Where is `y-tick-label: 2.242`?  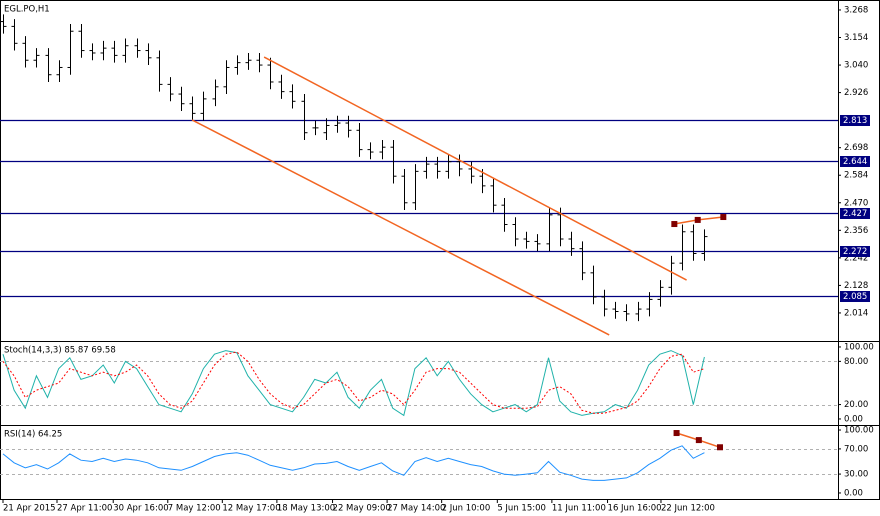 y-tick-label: 2.242 is located at coordinates (856, 258).